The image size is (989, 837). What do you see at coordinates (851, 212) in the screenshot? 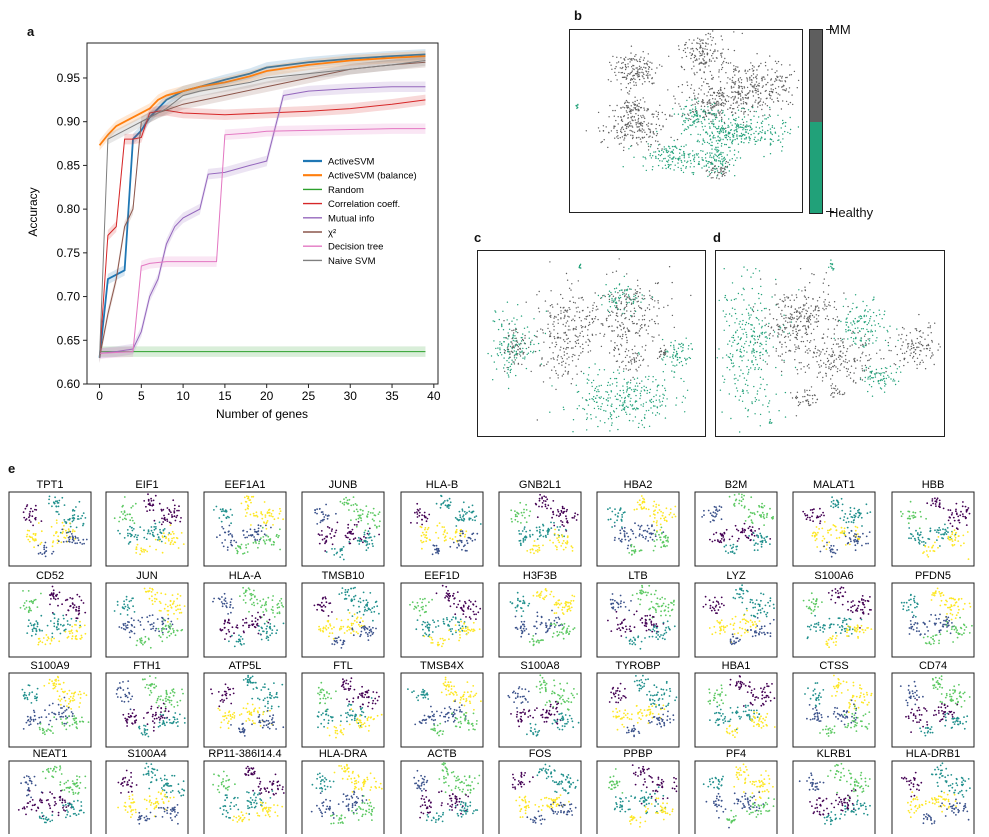
I see `colorbar-bottom-label: Healthy` at bounding box center [851, 212].